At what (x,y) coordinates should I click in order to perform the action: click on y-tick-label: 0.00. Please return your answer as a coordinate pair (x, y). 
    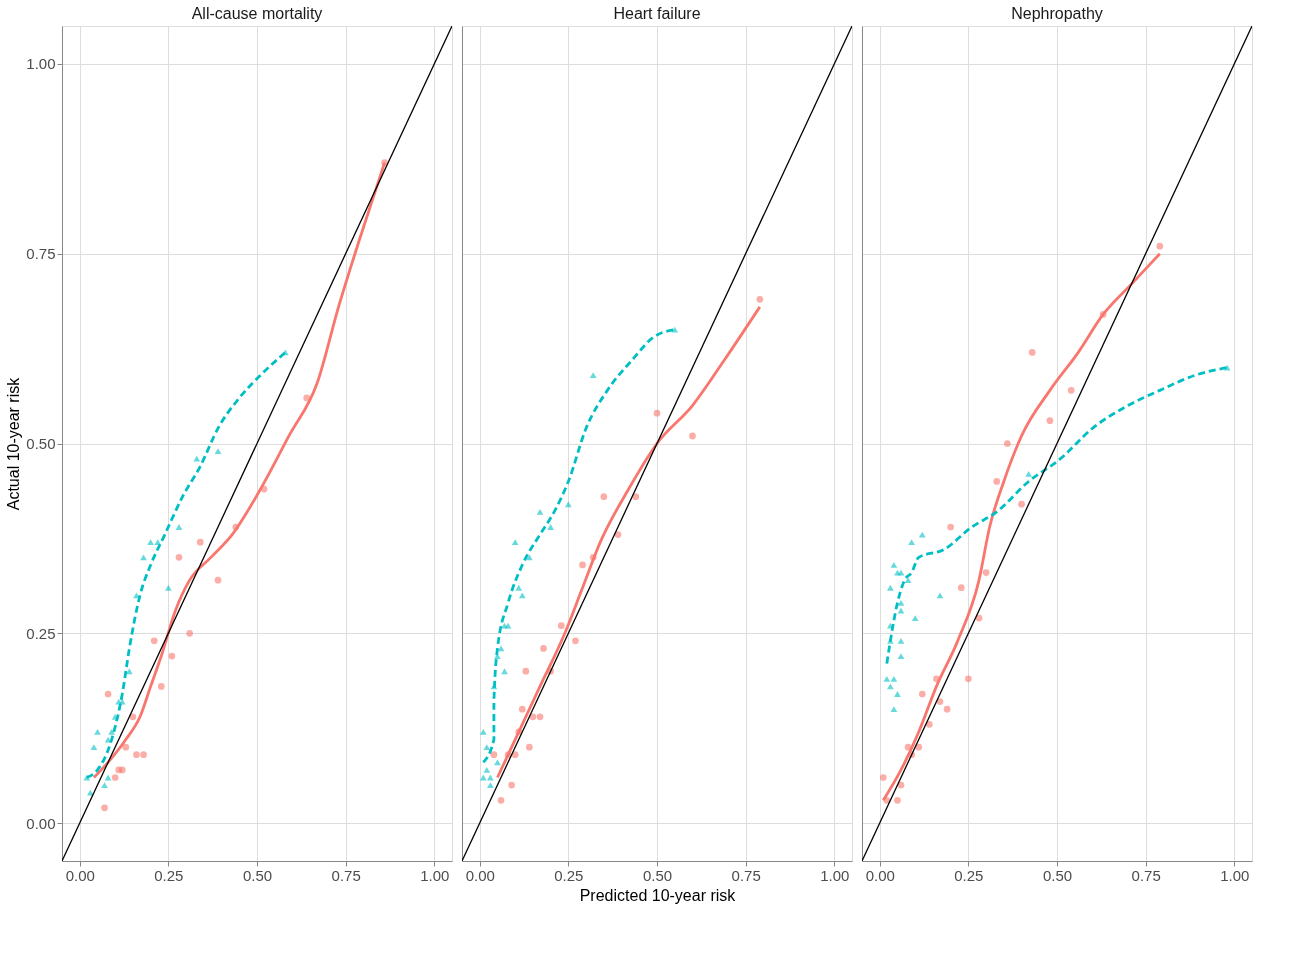
    Looking at the image, I should click on (41, 823).